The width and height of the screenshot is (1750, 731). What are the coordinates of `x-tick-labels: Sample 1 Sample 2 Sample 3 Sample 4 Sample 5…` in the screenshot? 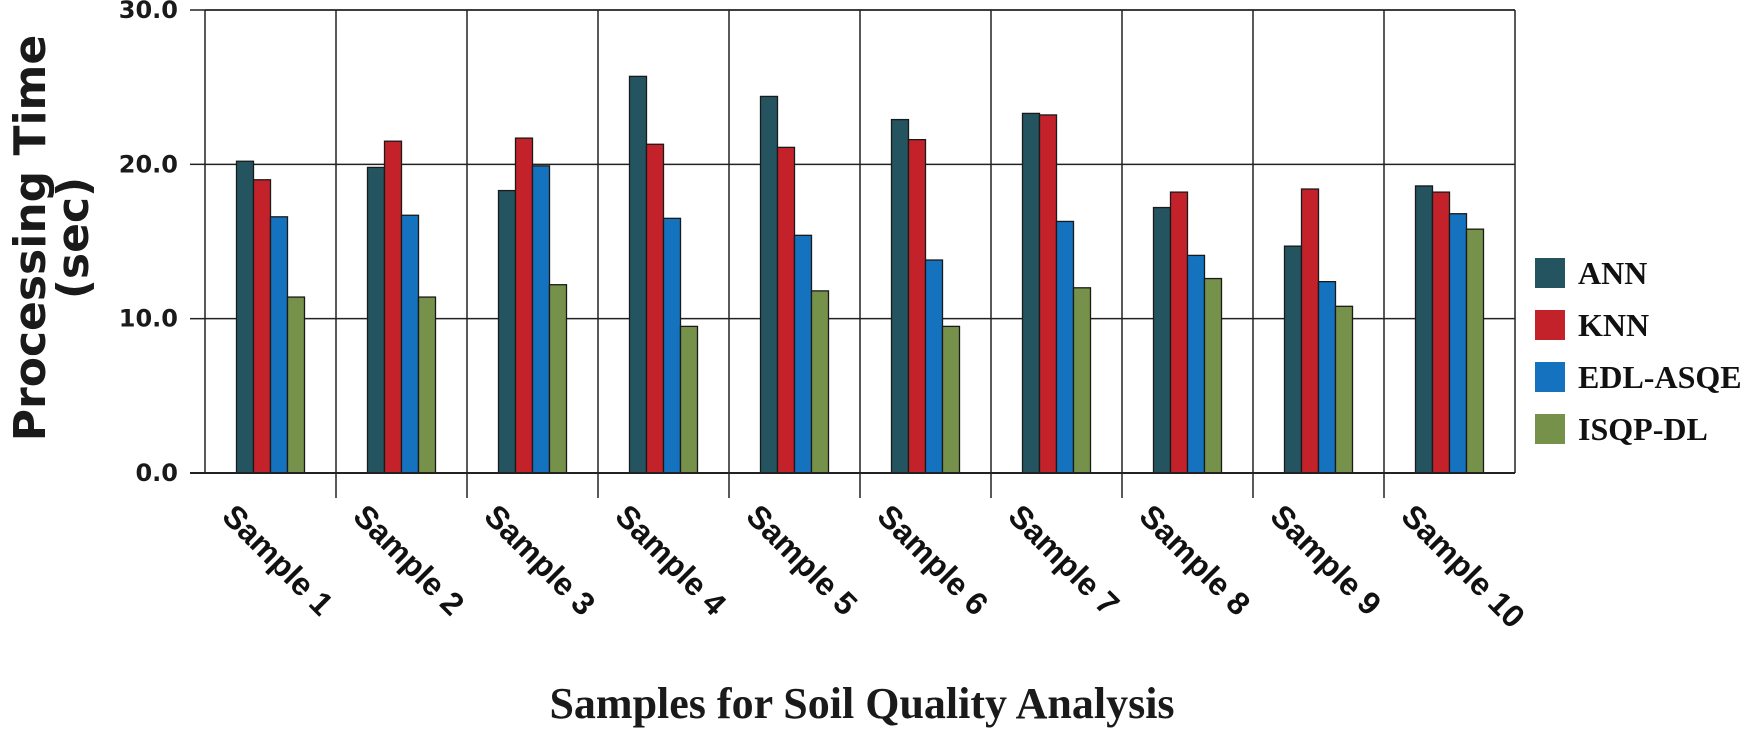 It's located at (874, 565).